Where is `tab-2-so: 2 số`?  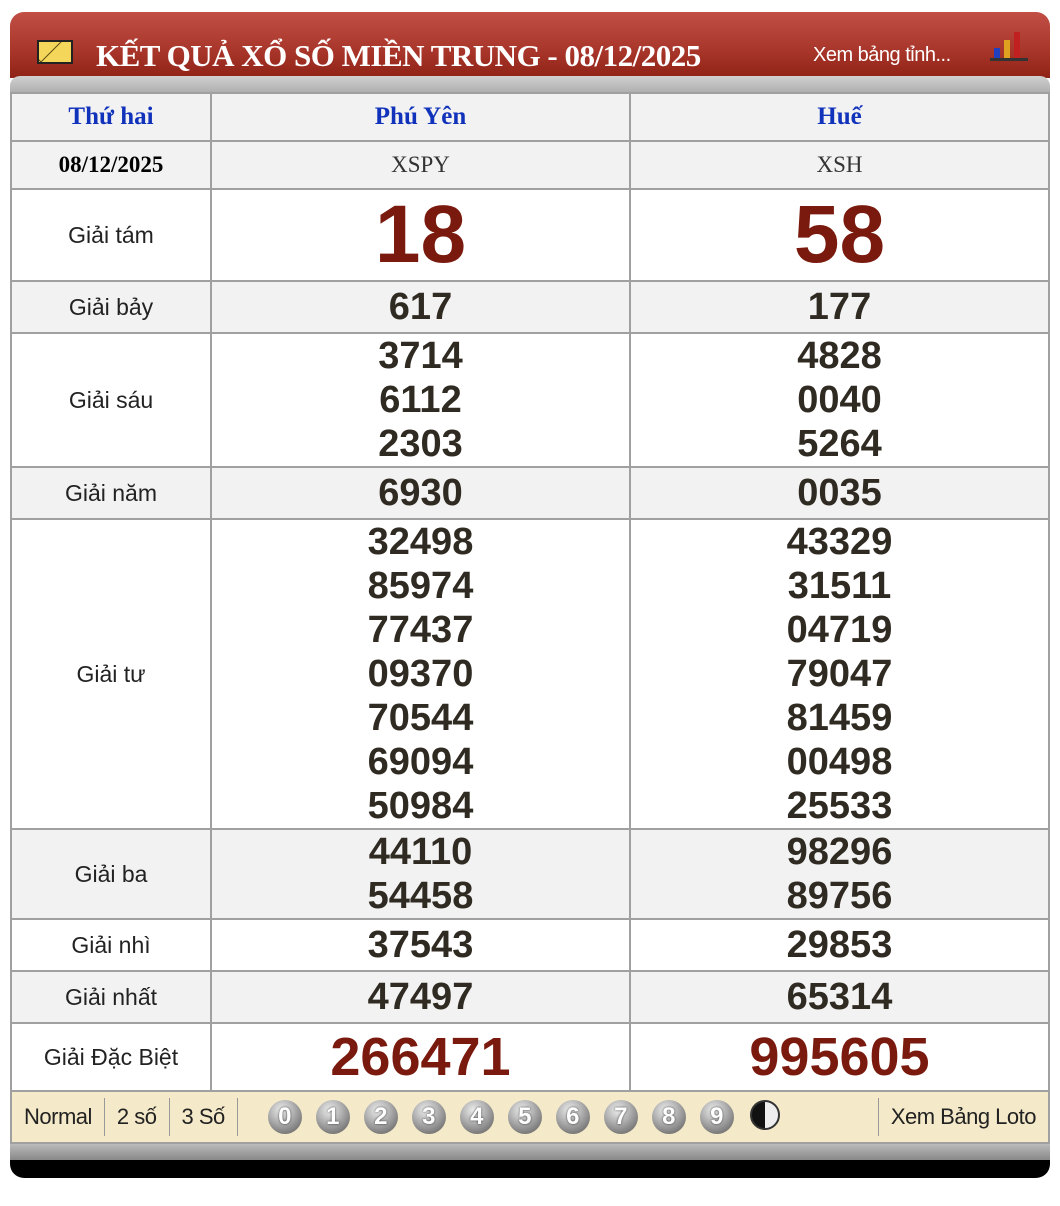
tab-2-so: 2 số is located at coordinates (137, 1117).